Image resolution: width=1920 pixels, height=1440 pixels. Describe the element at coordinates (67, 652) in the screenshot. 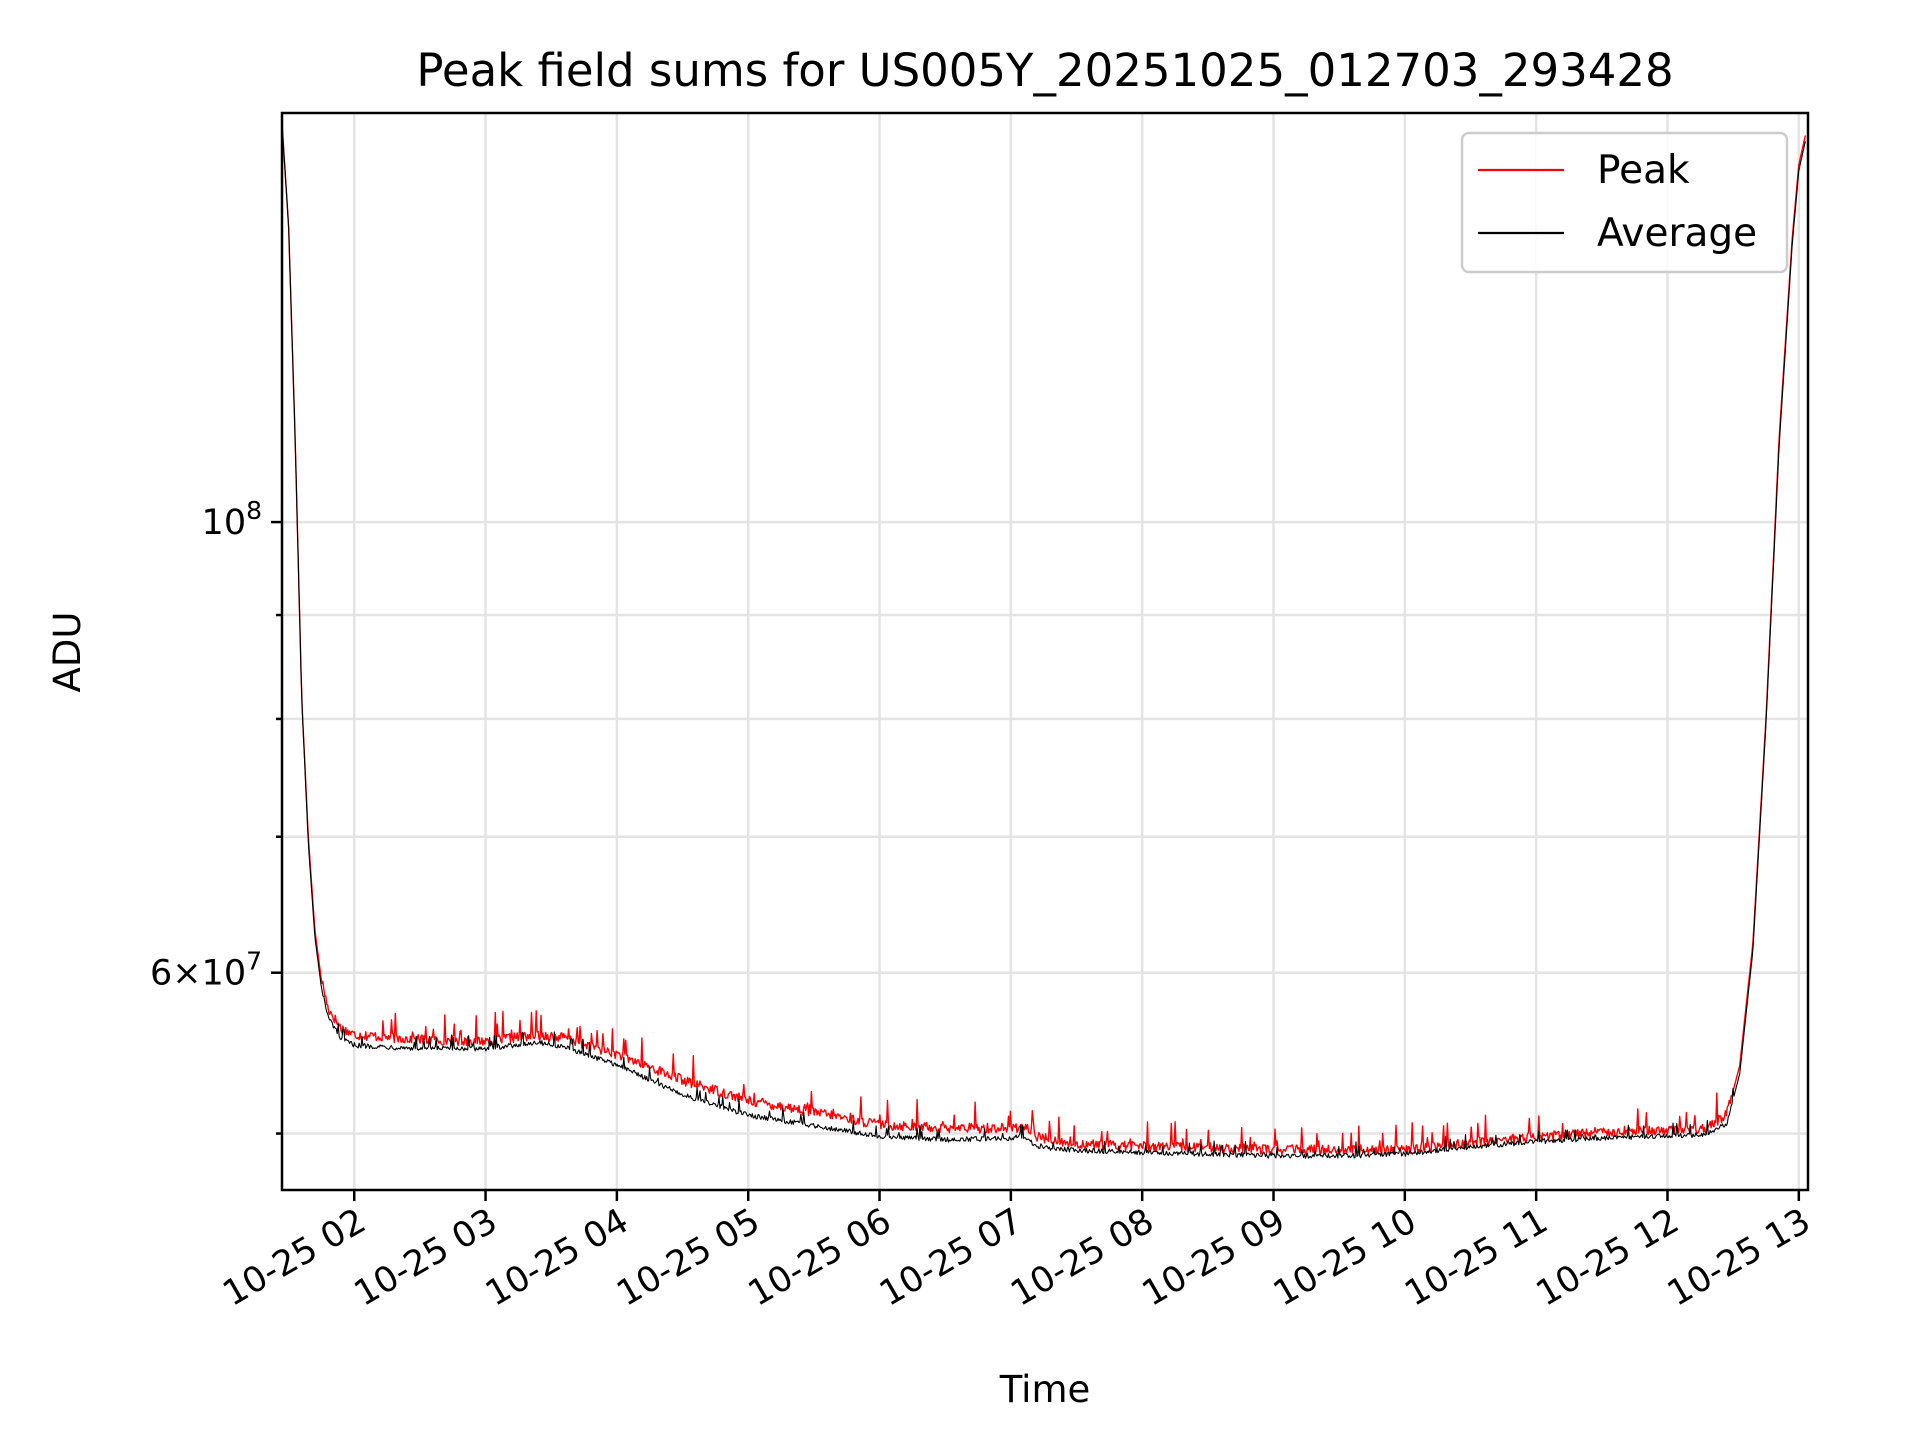

I see `y-axis-label: ADU` at that location.